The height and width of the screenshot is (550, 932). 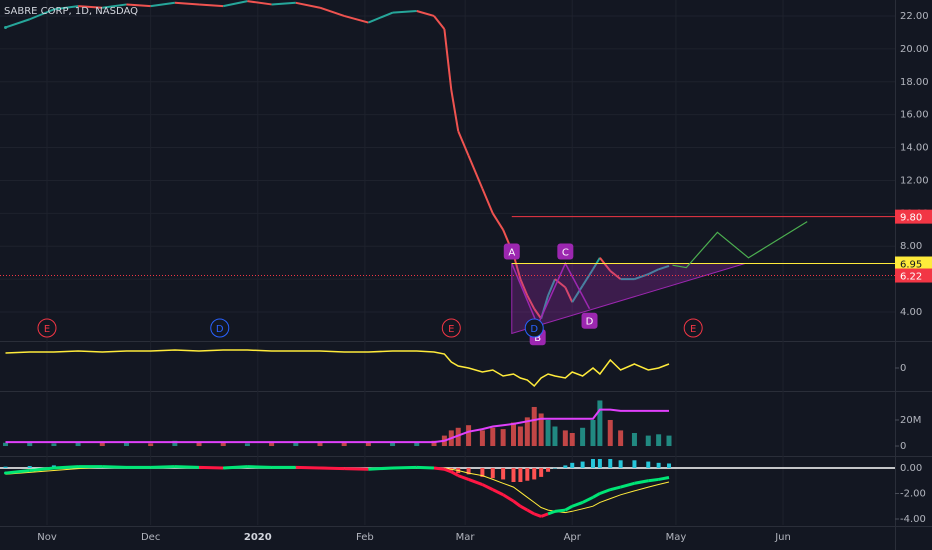 What do you see at coordinates (914, 148) in the screenshot?
I see `y-tick-label: 14.00` at bounding box center [914, 148].